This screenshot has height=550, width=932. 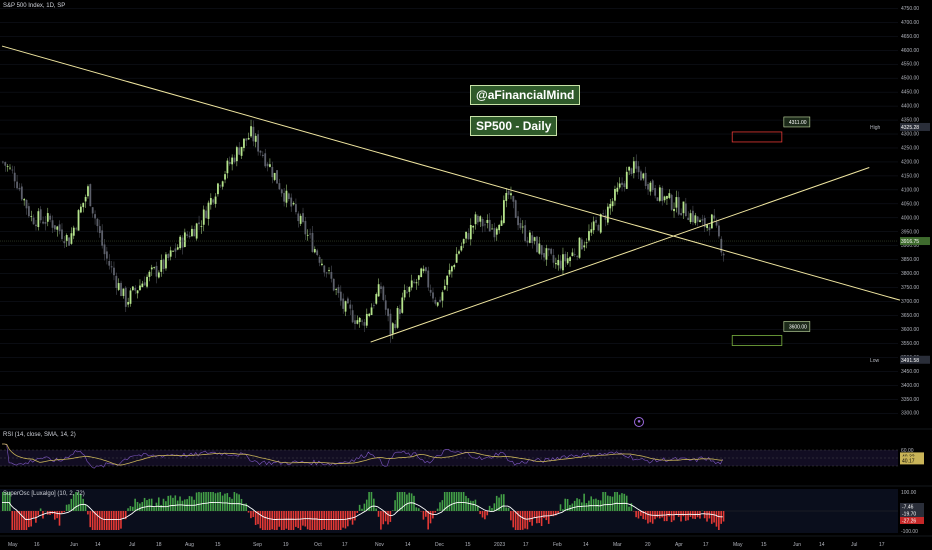 What do you see at coordinates (910, 288) in the screenshot?
I see `price-tick-label: 3750.00` at bounding box center [910, 288].